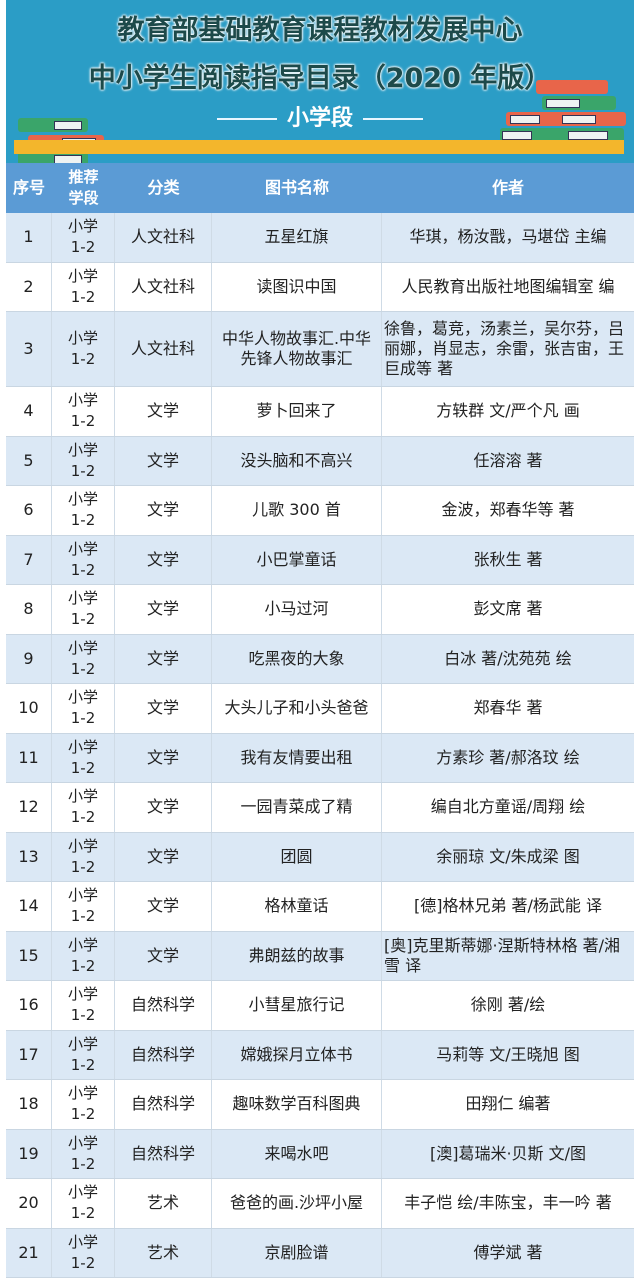  I want to click on table-row: 18 小学 1-2 自然科学 趣味数学百科图典 田翔仁 编著, so click(320, 1105).